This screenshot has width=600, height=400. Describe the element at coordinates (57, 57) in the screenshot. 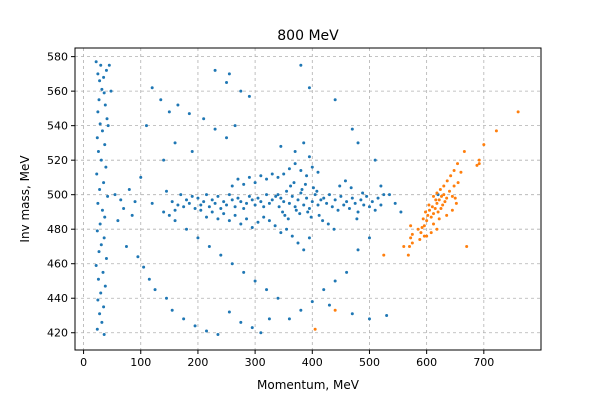

I see `y-tick-label: 580` at that location.